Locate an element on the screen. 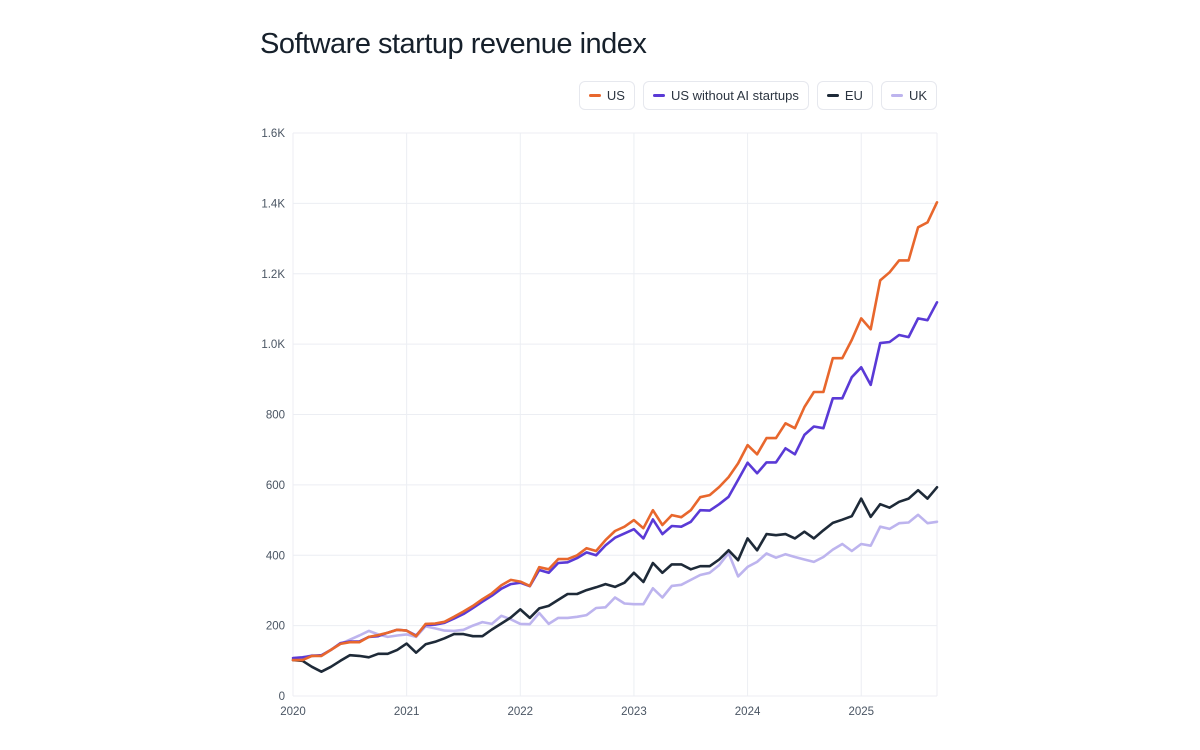  x-tick-label: 2025 is located at coordinates (861, 712).